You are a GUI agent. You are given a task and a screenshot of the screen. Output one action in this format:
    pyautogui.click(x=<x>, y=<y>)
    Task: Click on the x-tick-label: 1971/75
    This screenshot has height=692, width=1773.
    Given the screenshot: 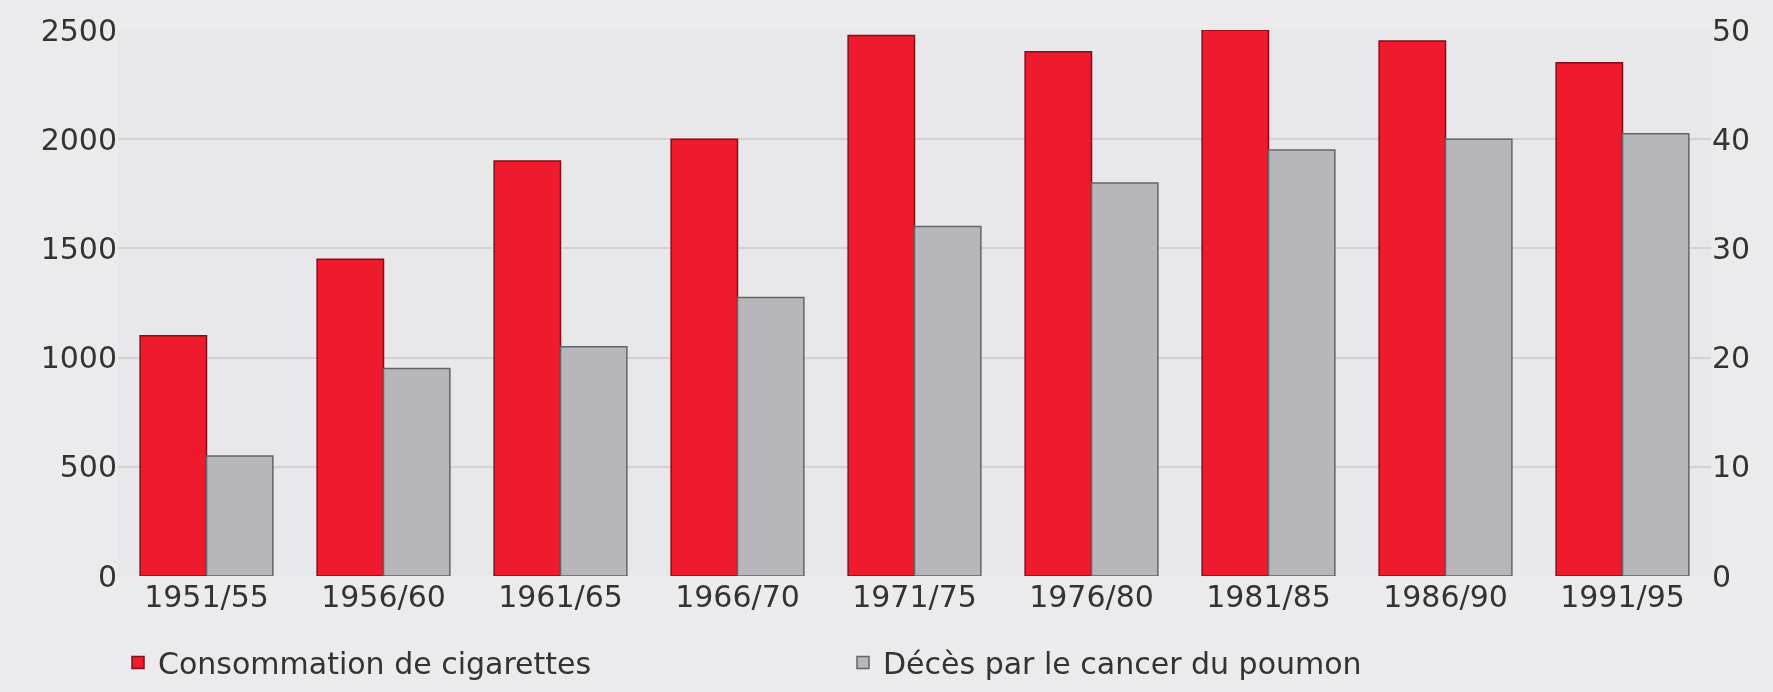 What is the action you would take?
    pyautogui.click(x=914, y=596)
    